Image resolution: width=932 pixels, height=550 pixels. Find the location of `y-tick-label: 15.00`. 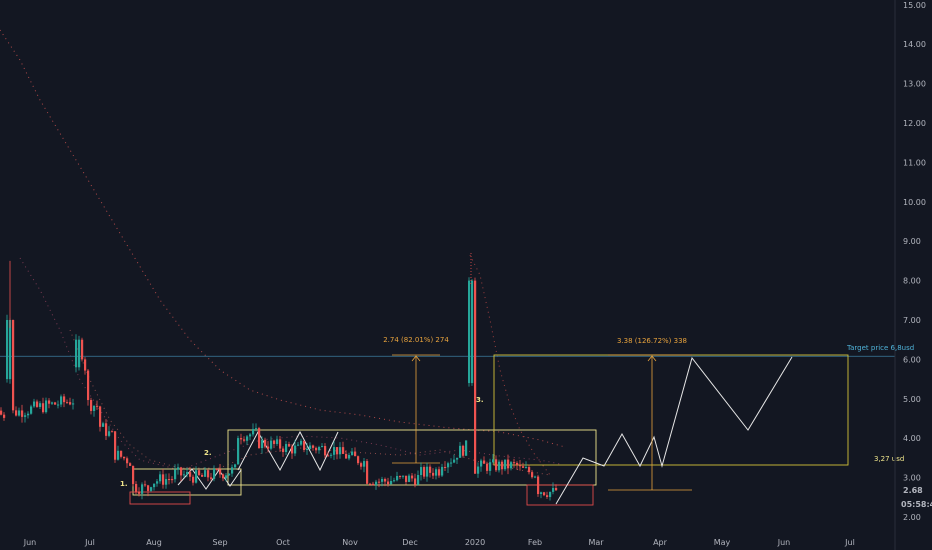

y-tick-label: 15.00 is located at coordinates (914, 5).